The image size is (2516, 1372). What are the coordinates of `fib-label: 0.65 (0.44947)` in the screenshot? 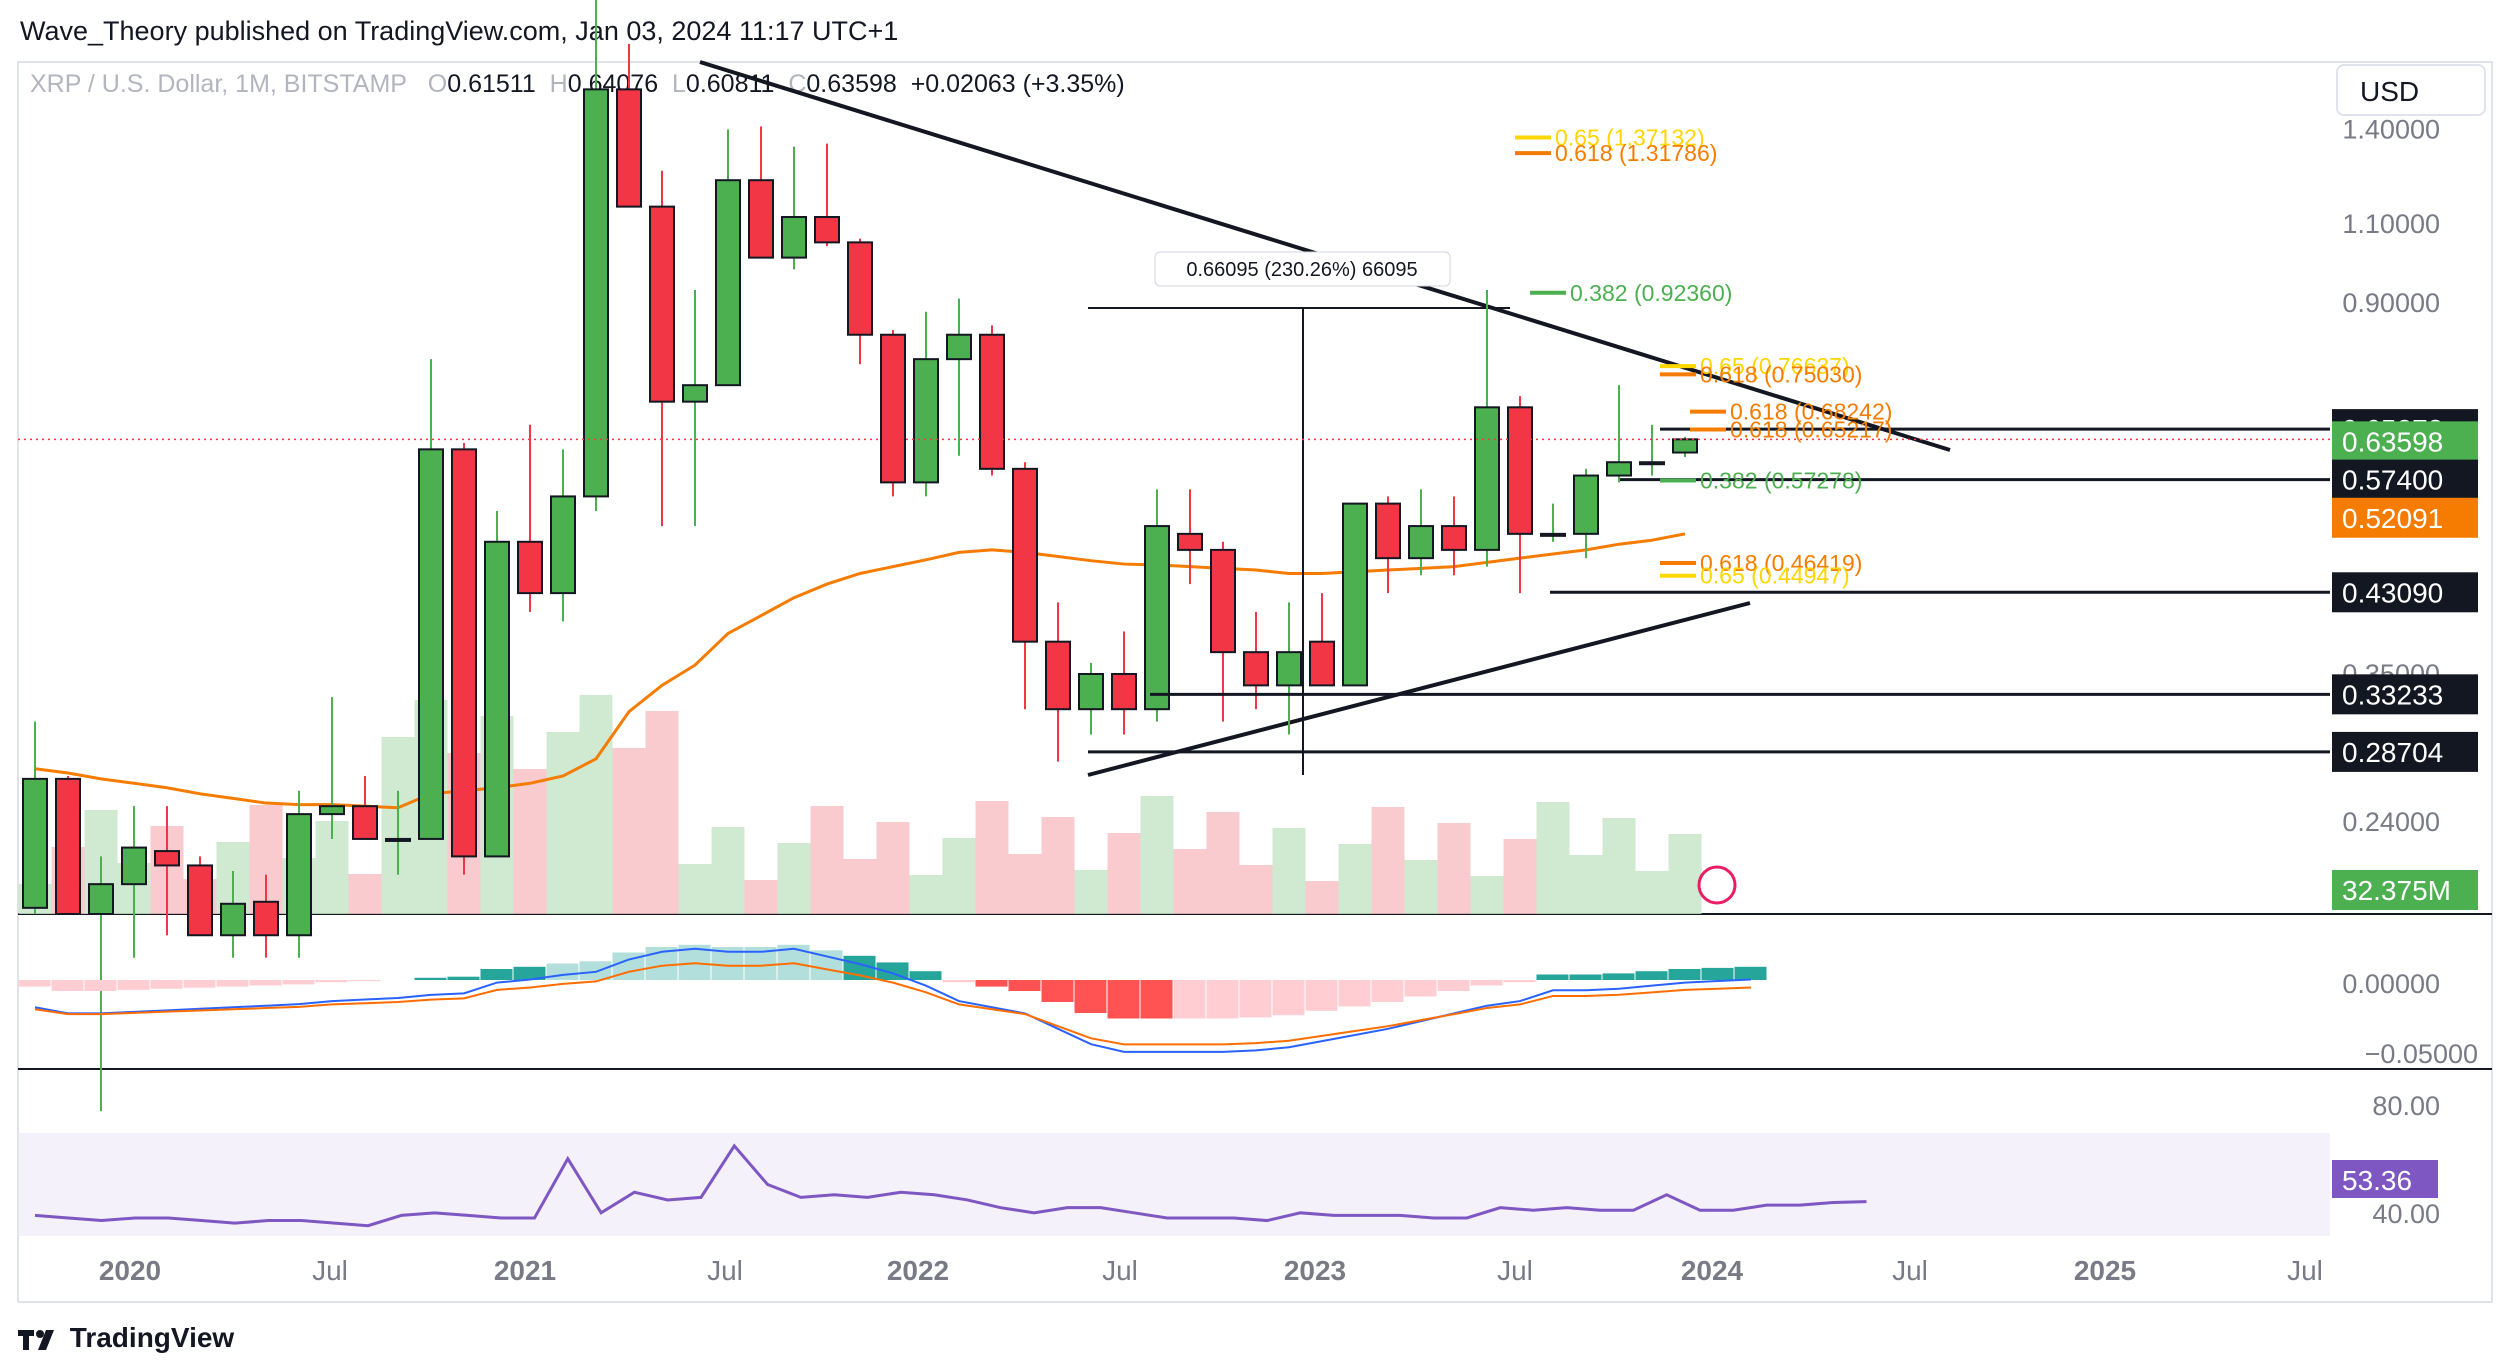 It's located at (1775, 576).